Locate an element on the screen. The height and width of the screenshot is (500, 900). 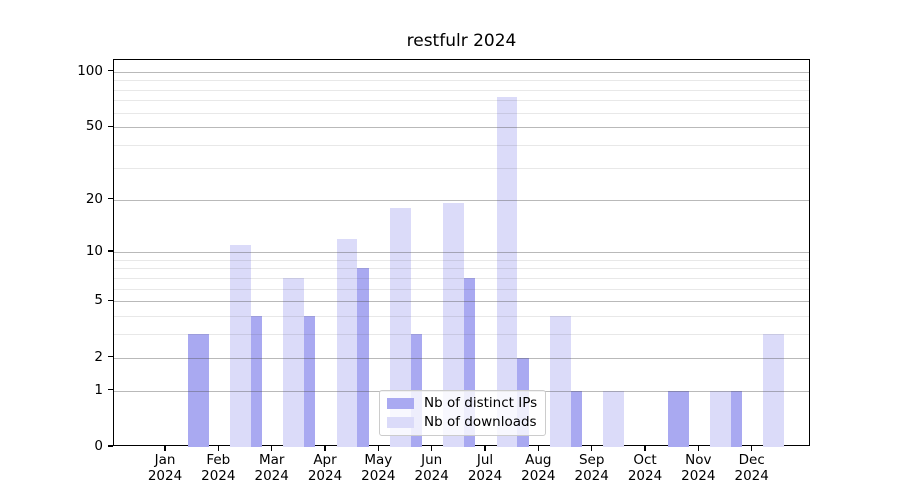
x-tick-label-oct: Oct 2024 is located at coordinates (645, 468).